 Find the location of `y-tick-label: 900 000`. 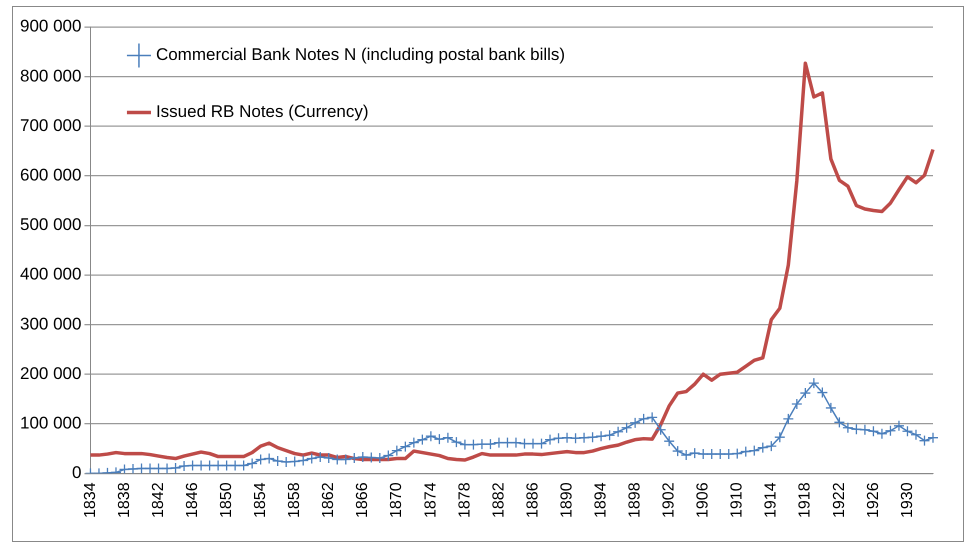

y-tick-label: 900 000 is located at coordinates (51, 26).